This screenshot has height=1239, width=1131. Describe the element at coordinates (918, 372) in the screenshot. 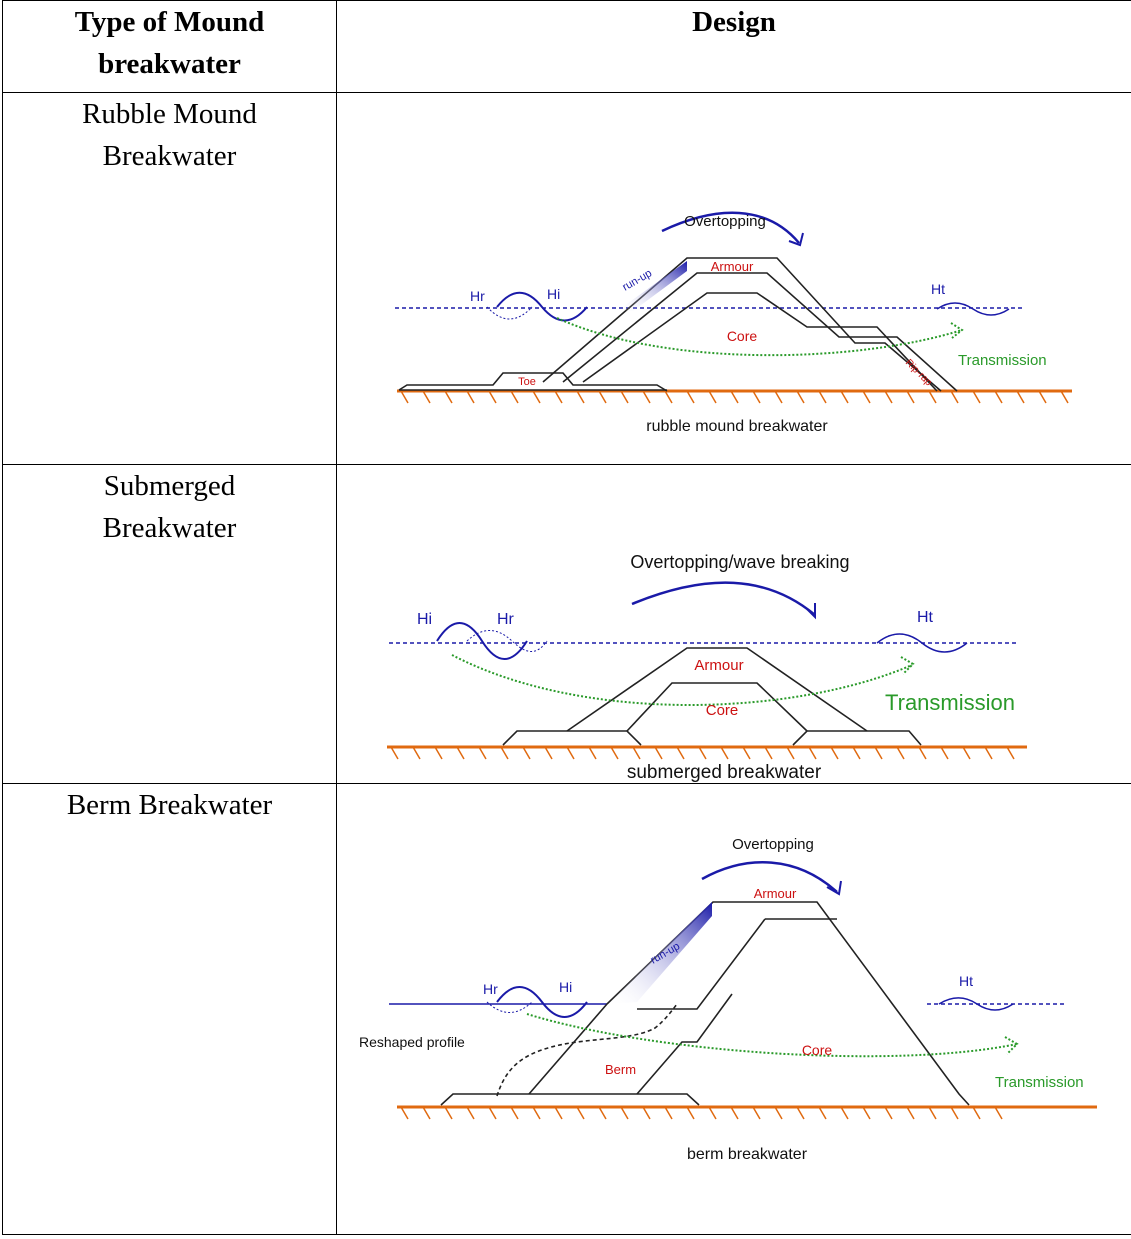

I see `riprap-label: Rip-rap` at that location.